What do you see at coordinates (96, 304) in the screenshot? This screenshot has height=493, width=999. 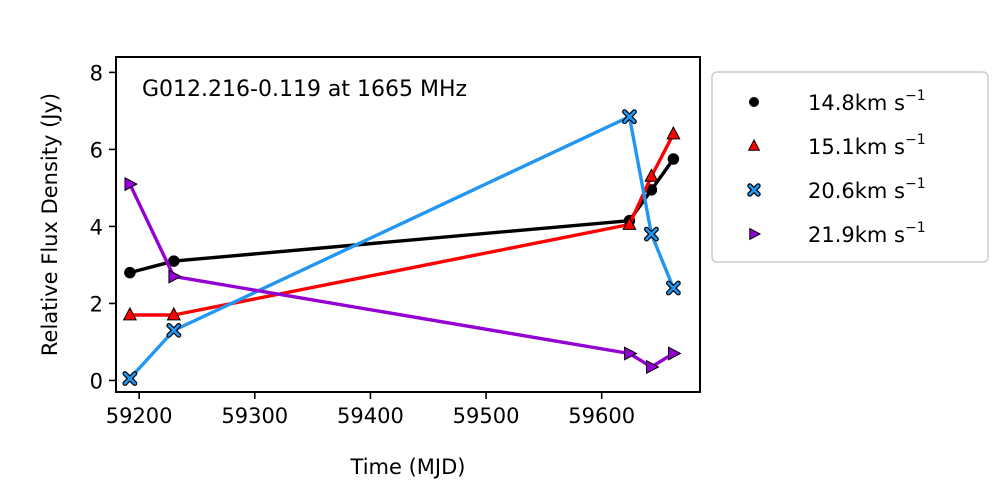 I see `y-tick-label: 2` at bounding box center [96, 304].